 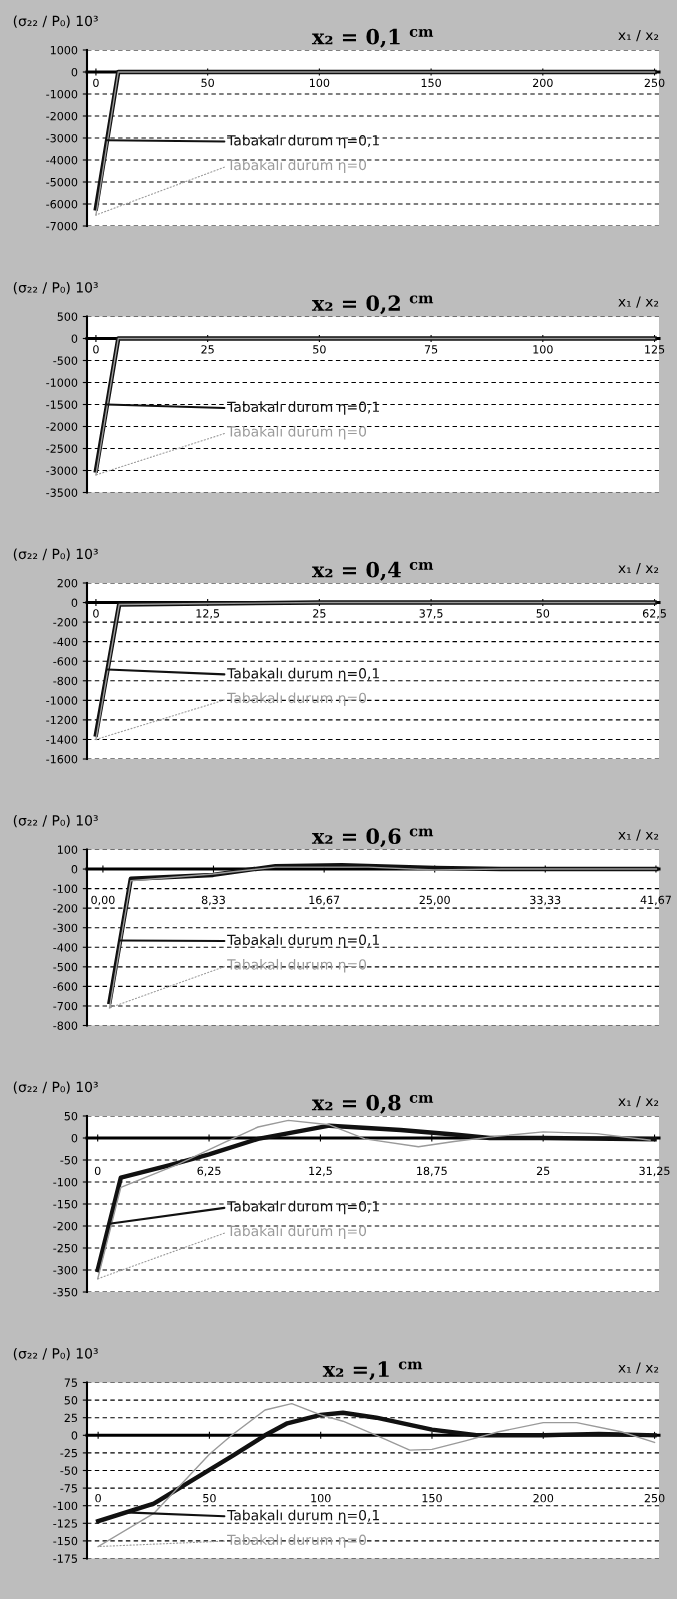 What do you see at coordinates (62, 204) in the screenshot?
I see `y-tick-label: -6000` at bounding box center [62, 204].